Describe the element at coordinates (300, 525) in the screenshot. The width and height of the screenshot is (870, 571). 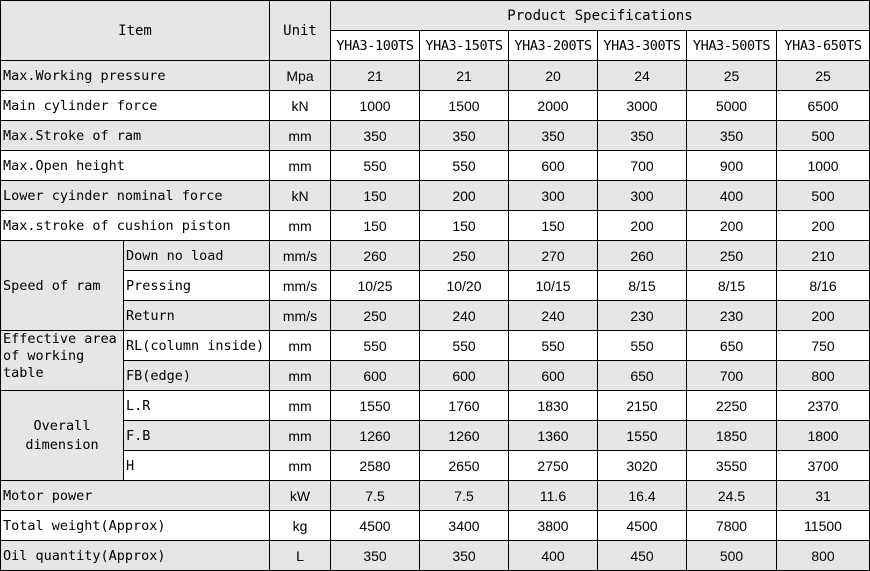
I see `row-unit: kg` at that location.